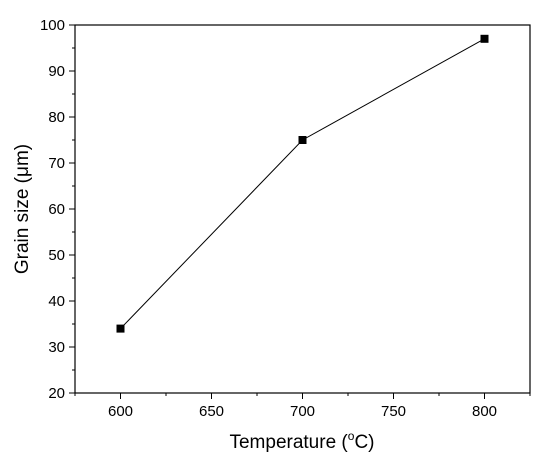 The width and height of the screenshot is (550, 462). I want to click on y-tick-label: 40, so click(56, 301).